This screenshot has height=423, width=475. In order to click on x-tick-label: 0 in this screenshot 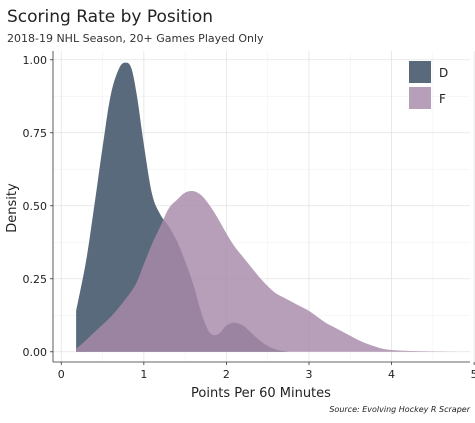, I will do `click(61, 374)`.